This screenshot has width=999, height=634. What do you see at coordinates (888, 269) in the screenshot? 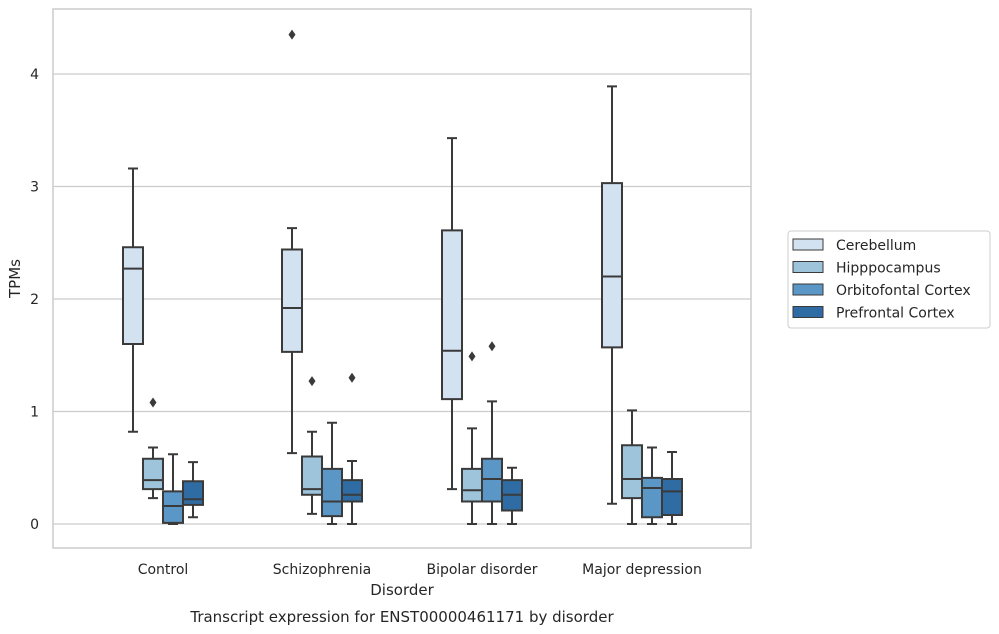
I see `legend-label: Hipppocampus` at bounding box center [888, 269].